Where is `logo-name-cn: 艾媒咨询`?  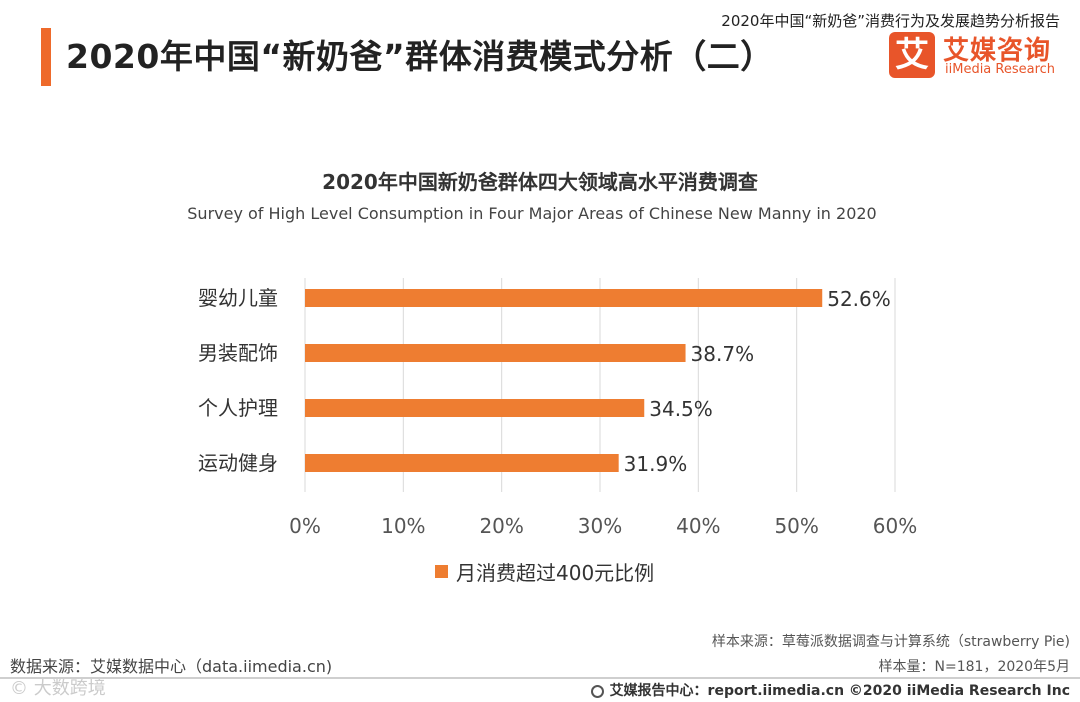 logo-name-cn: 艾媒咨询 is located at coordinates (997, 51).